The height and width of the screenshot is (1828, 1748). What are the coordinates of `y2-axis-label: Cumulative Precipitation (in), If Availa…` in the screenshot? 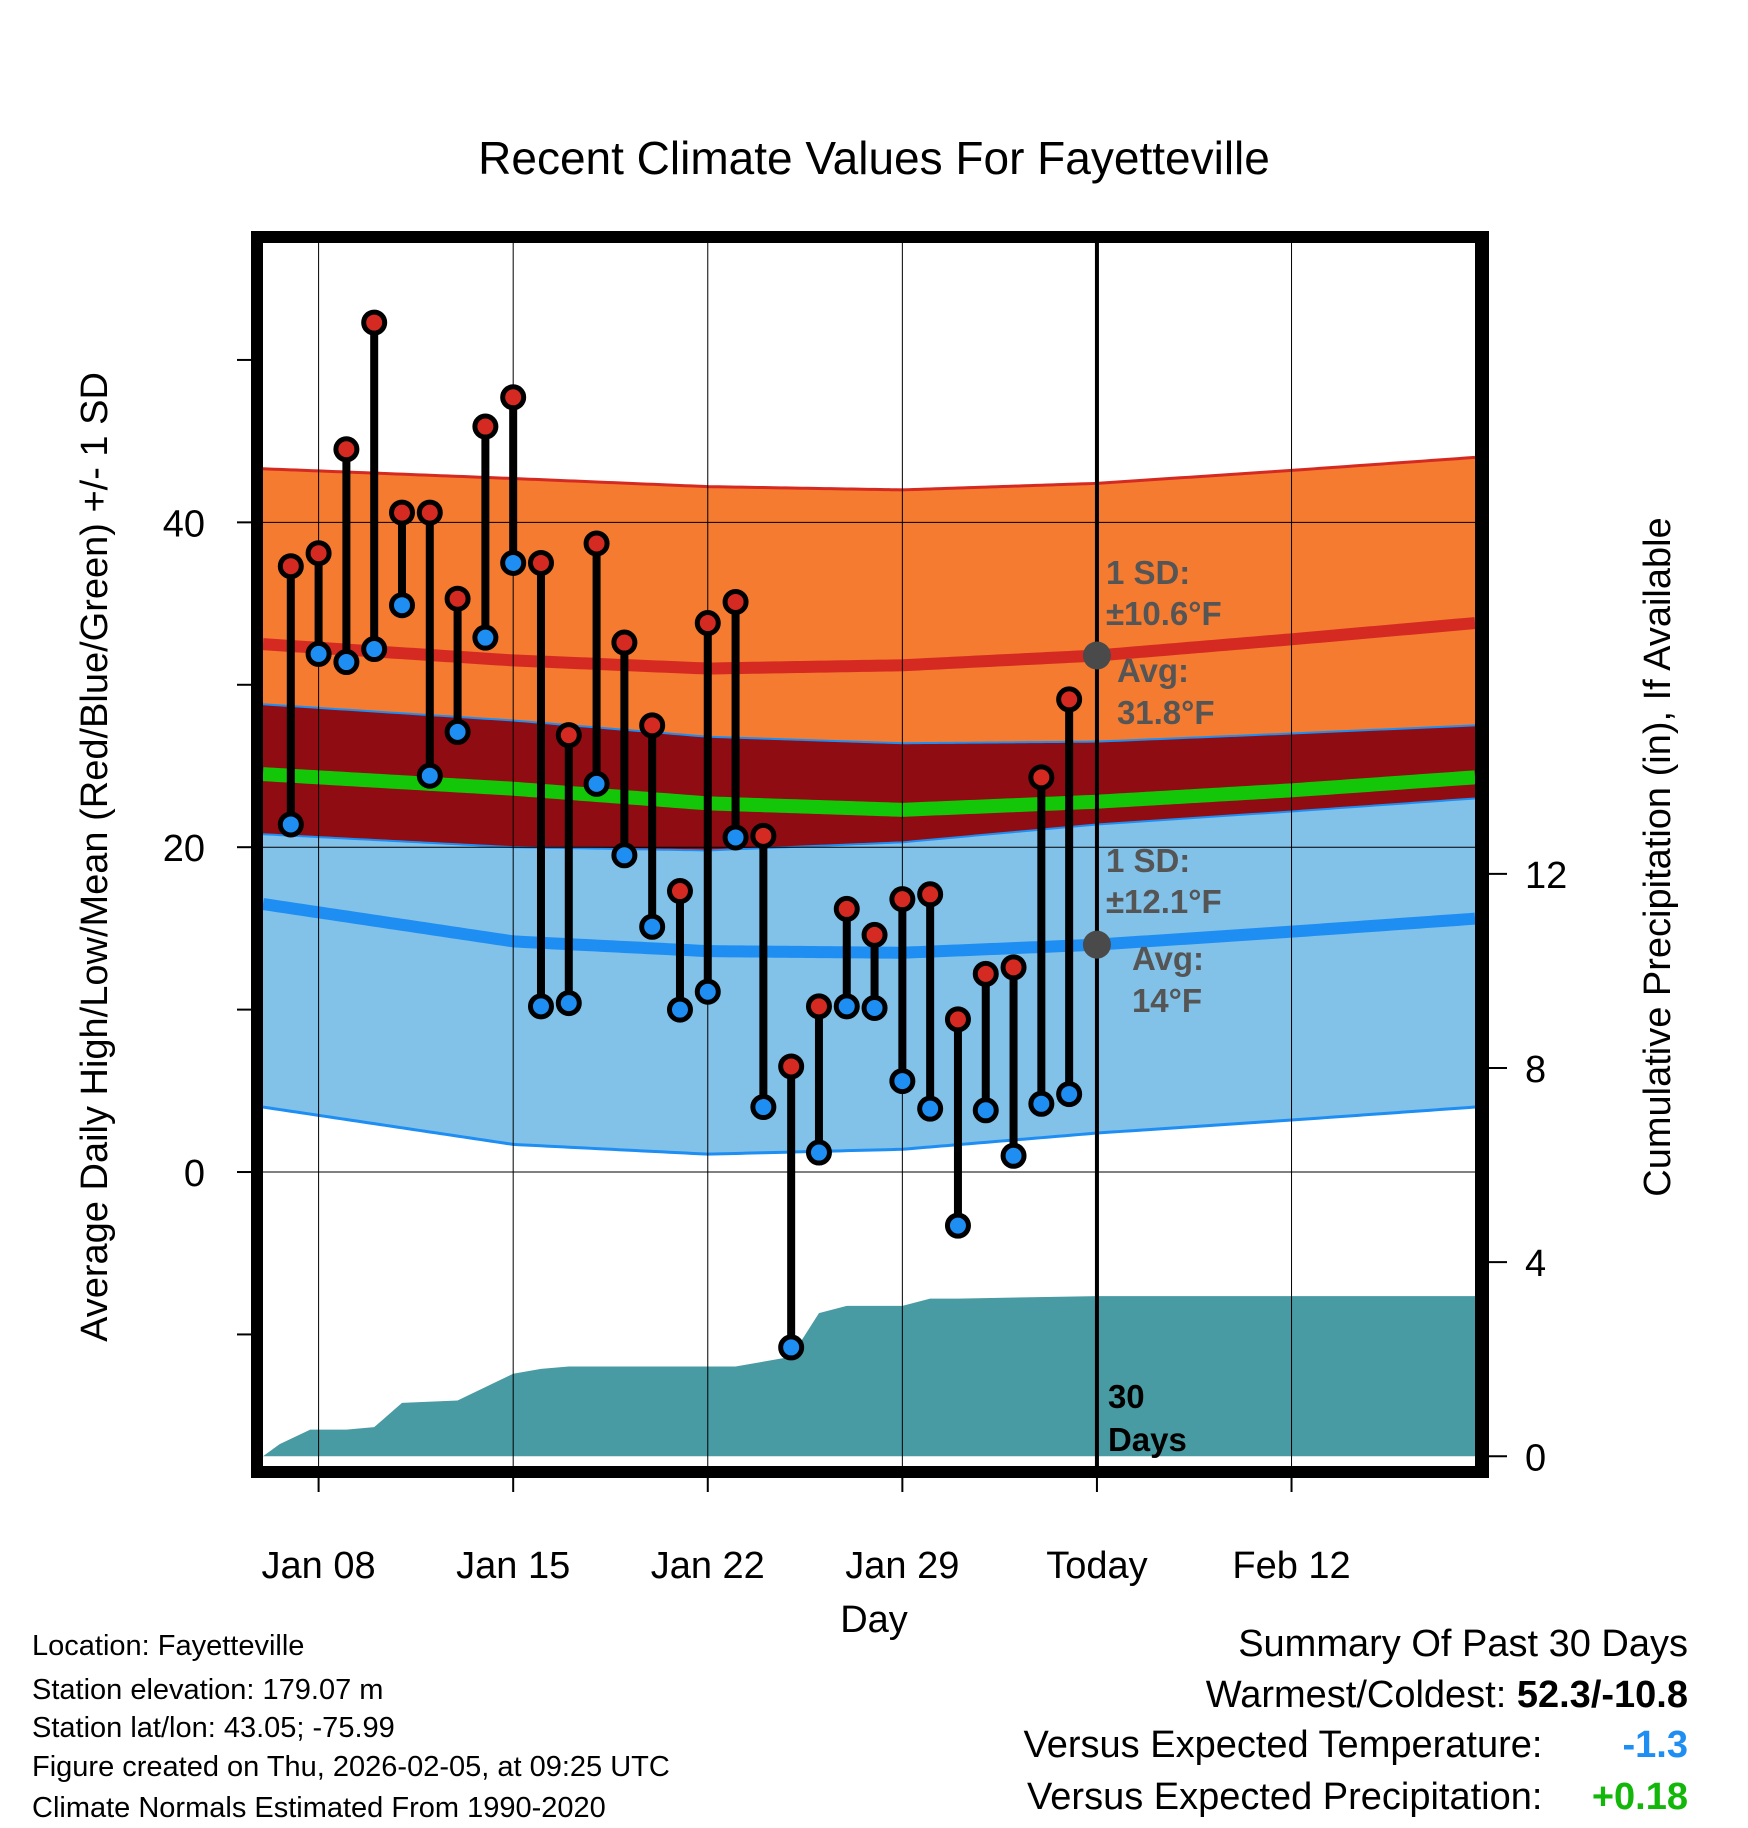 It's located at (1658, 856).